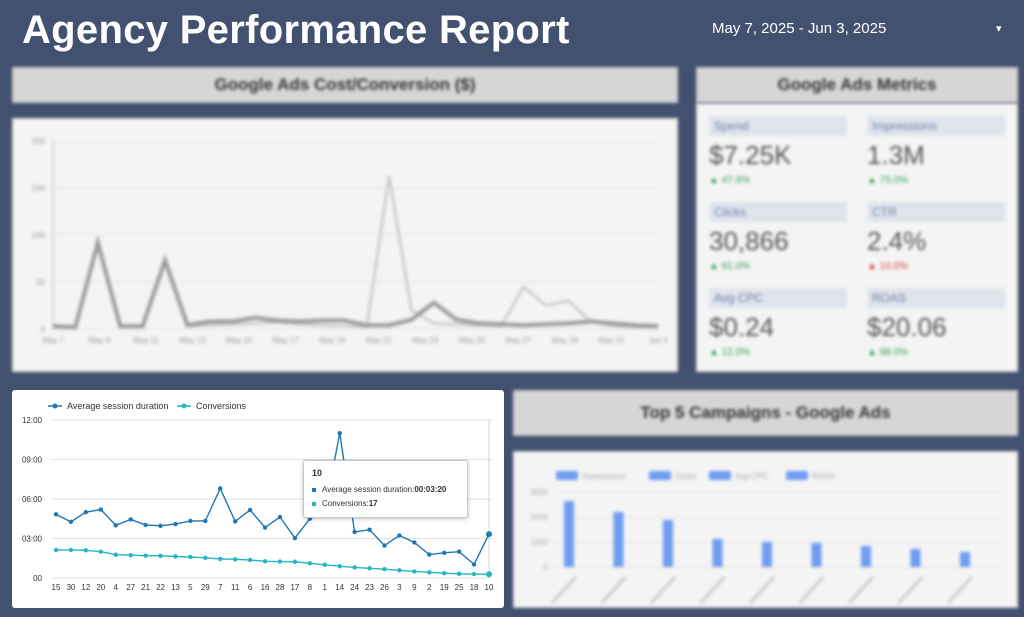 The height and width of the screenshot is (617, 1024). Describe the element at coordinates (539, 492) in the screenshot. I see `y-tick-label: 3000` at that location.